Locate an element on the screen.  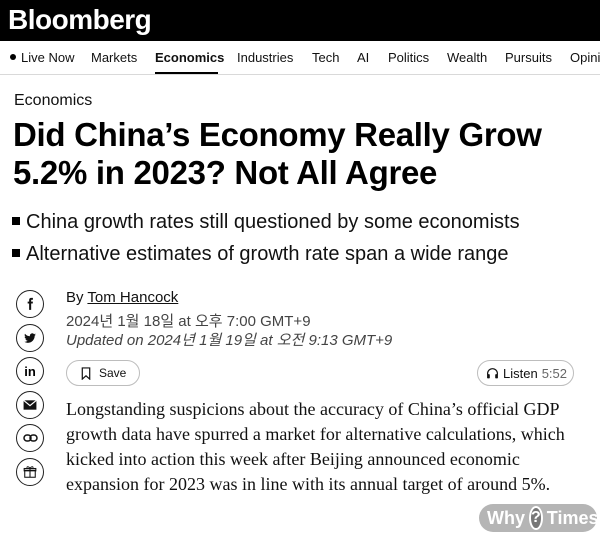
twitter-share-button is located at coordinates (30, 337).